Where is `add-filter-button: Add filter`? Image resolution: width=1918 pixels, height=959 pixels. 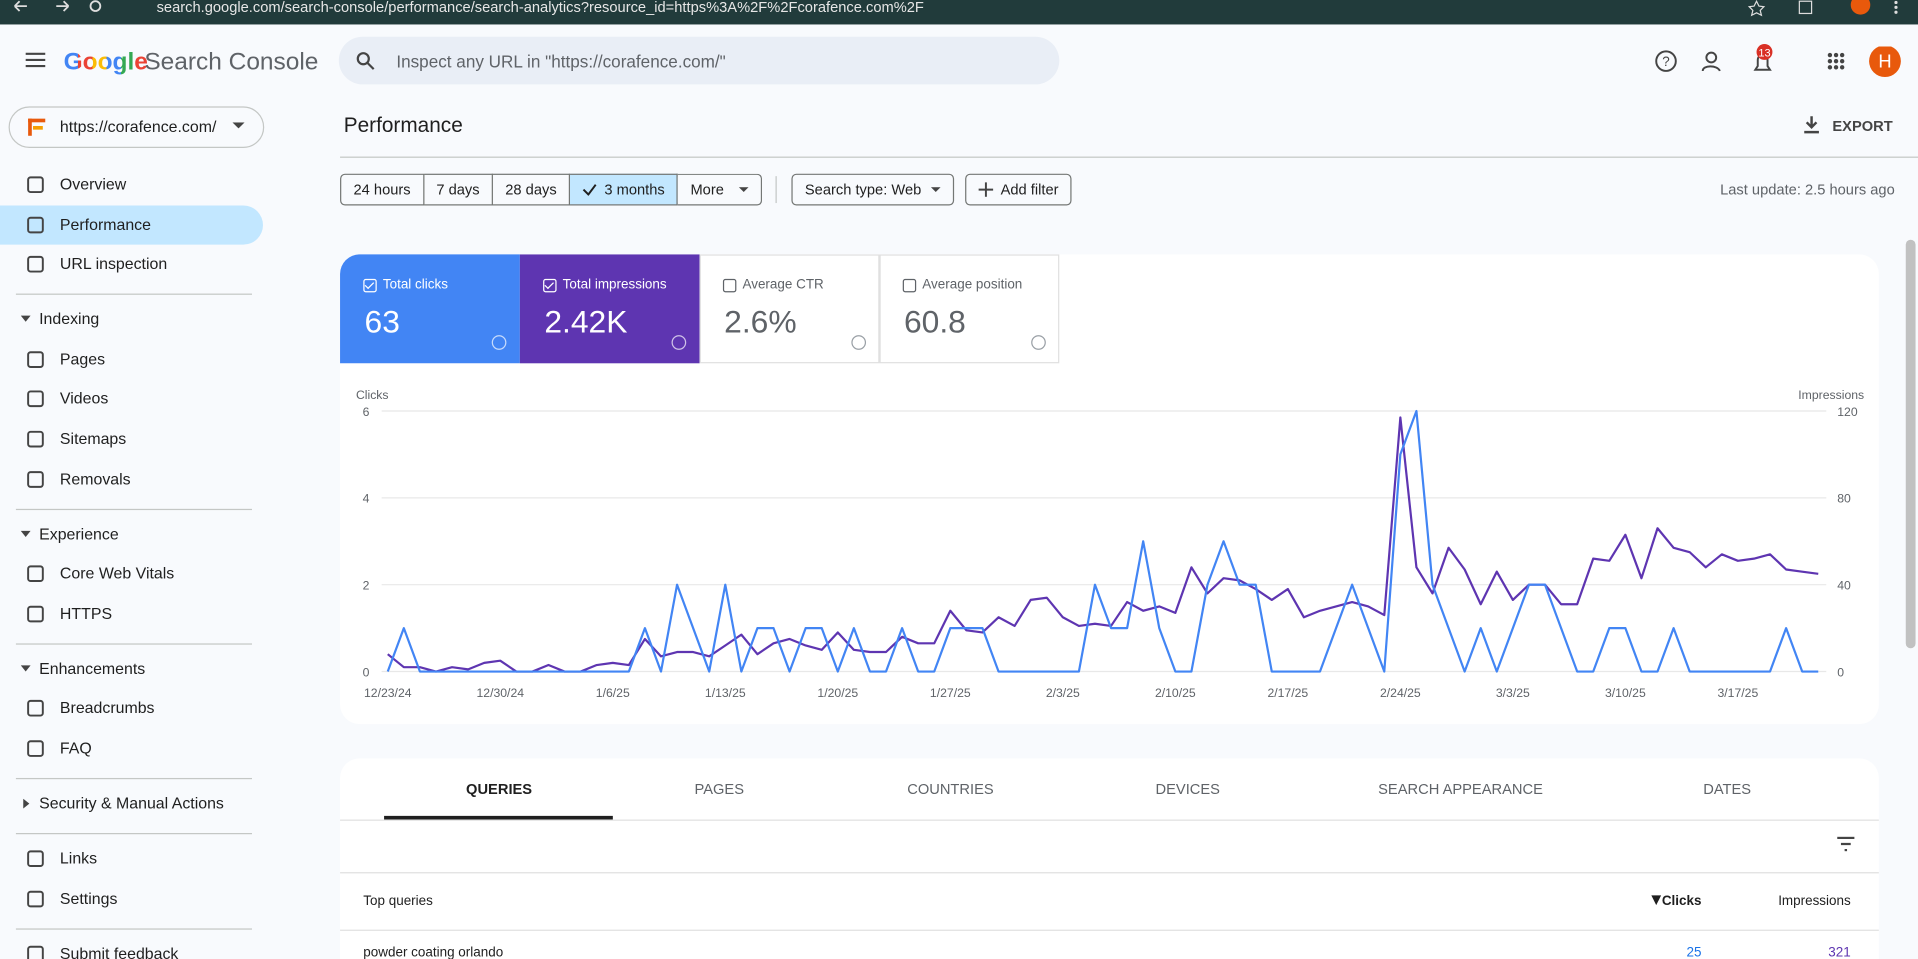
add-filter-button: Add filter is located at coordinates (1018, 189).